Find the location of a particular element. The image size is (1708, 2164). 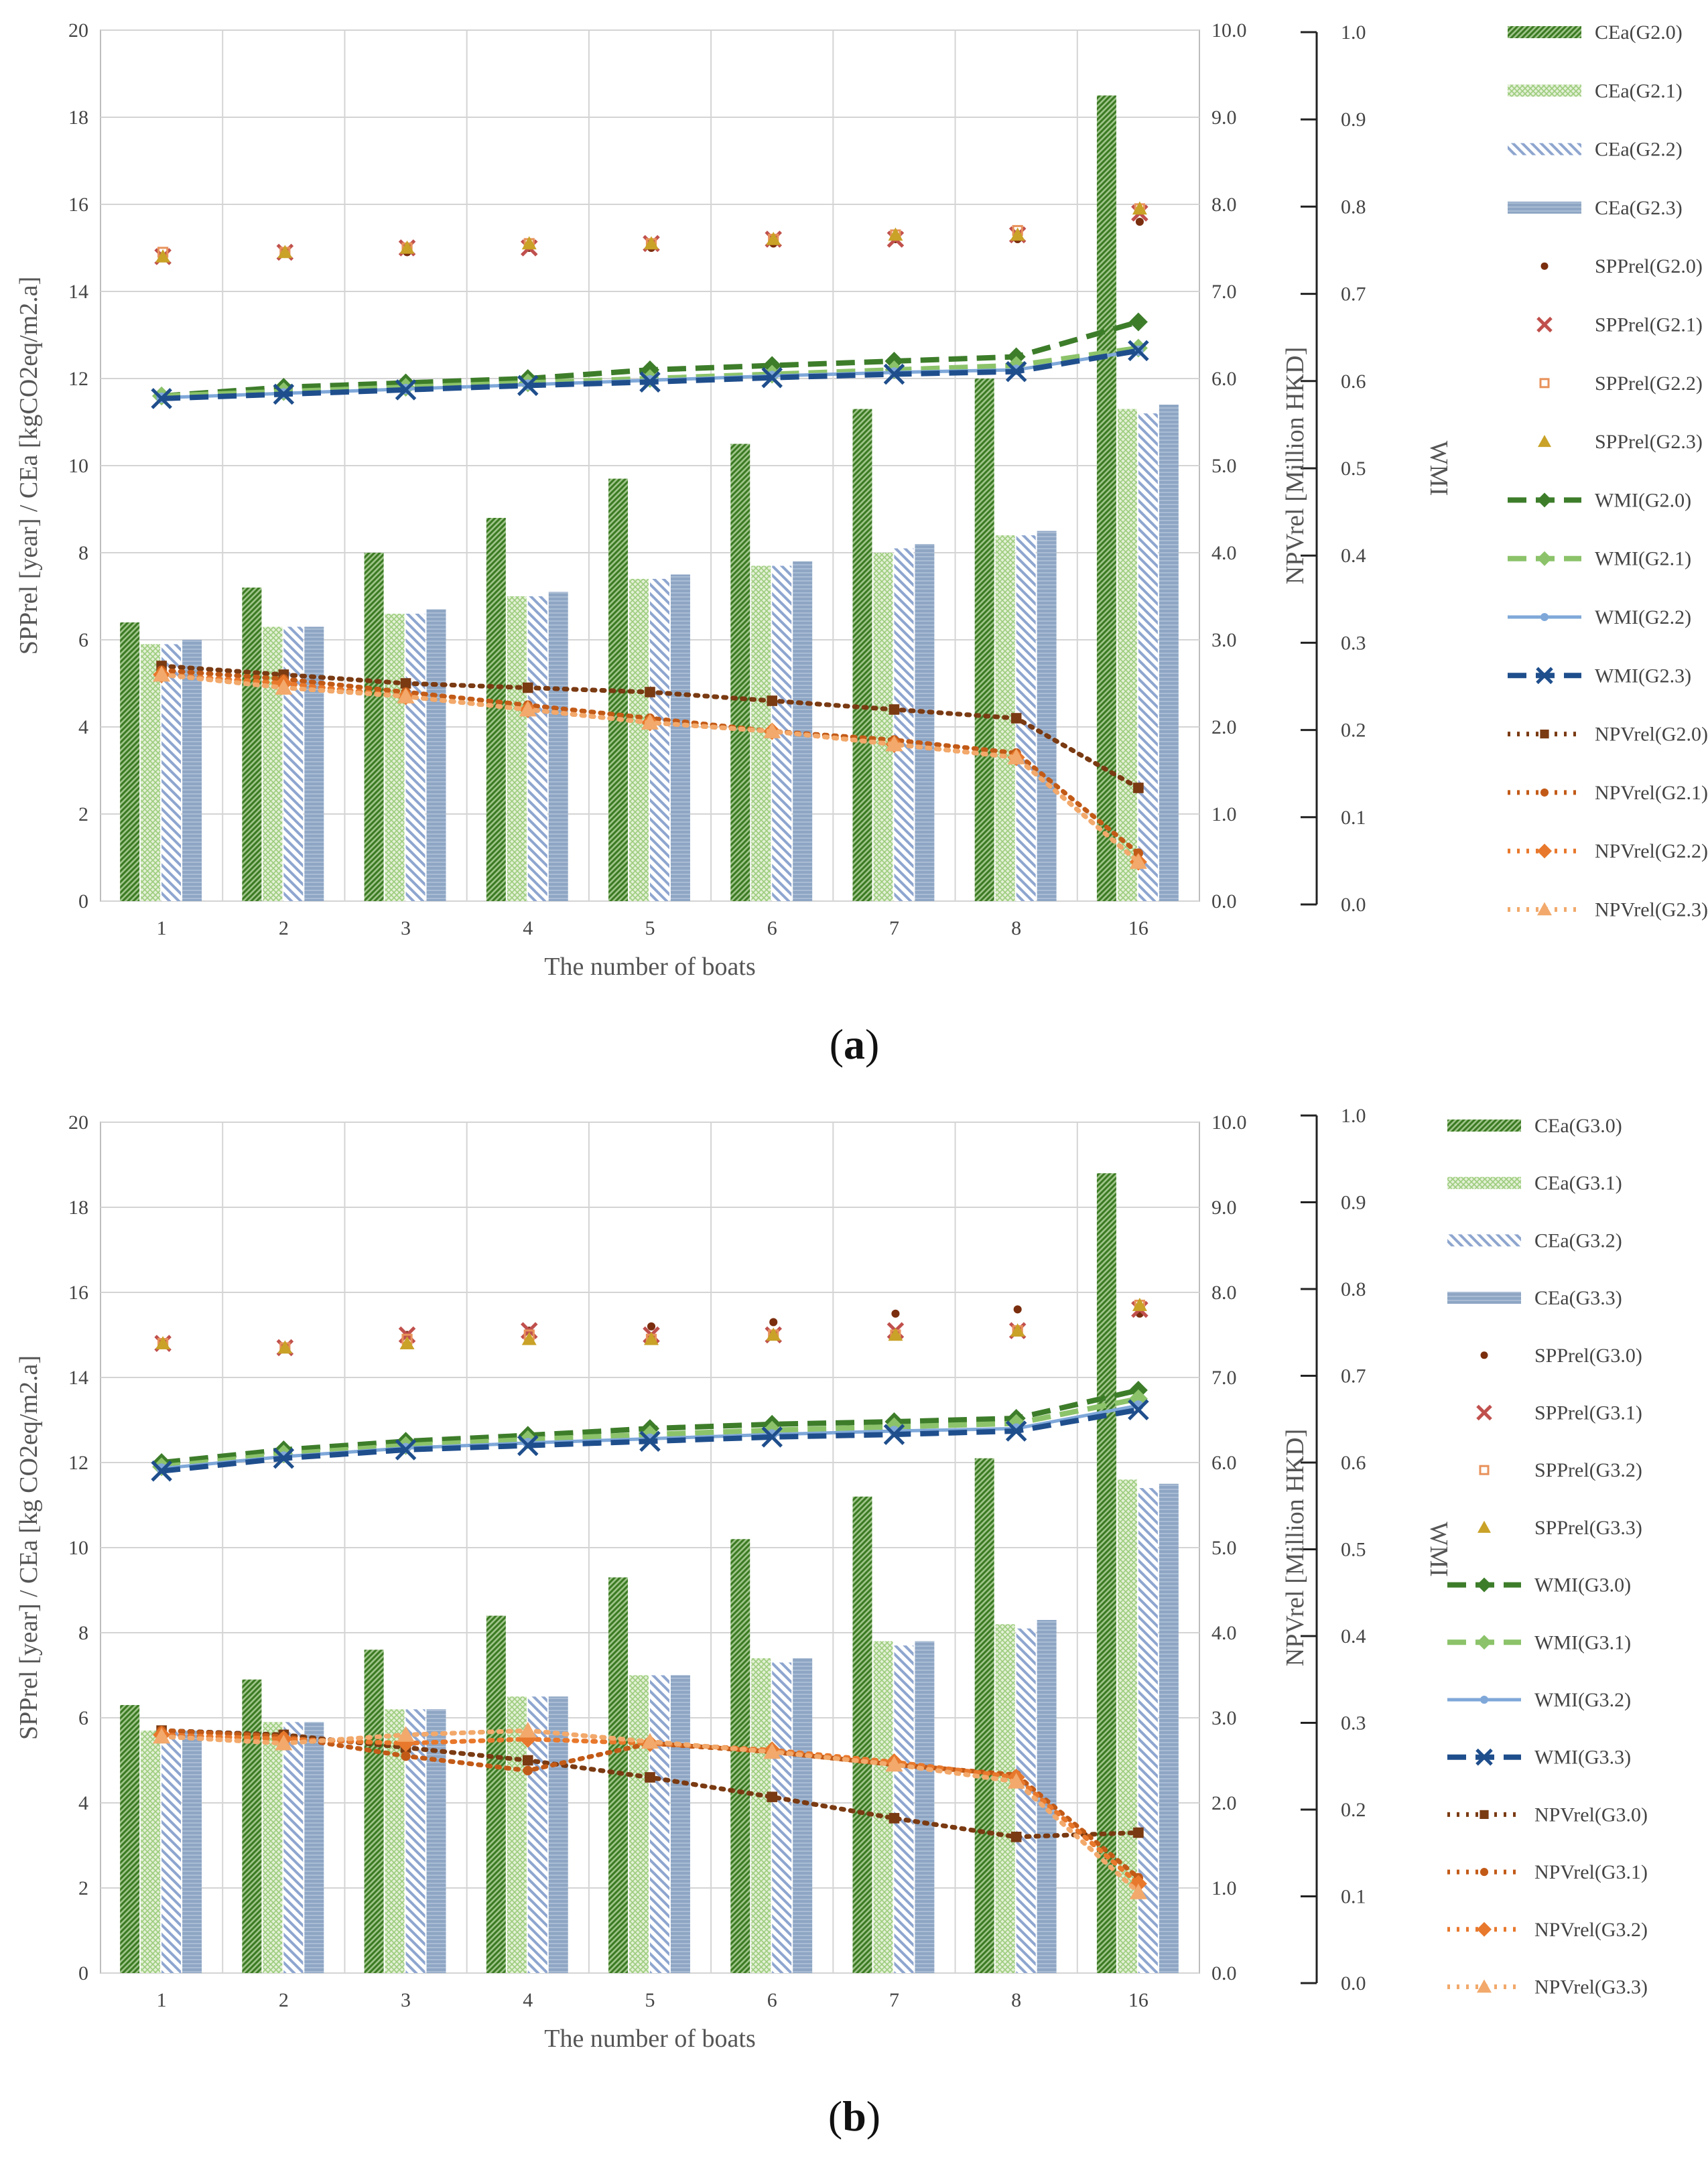

legend-swatch-marker-WMI(G2.1) is located at coordinates (1544, 558).